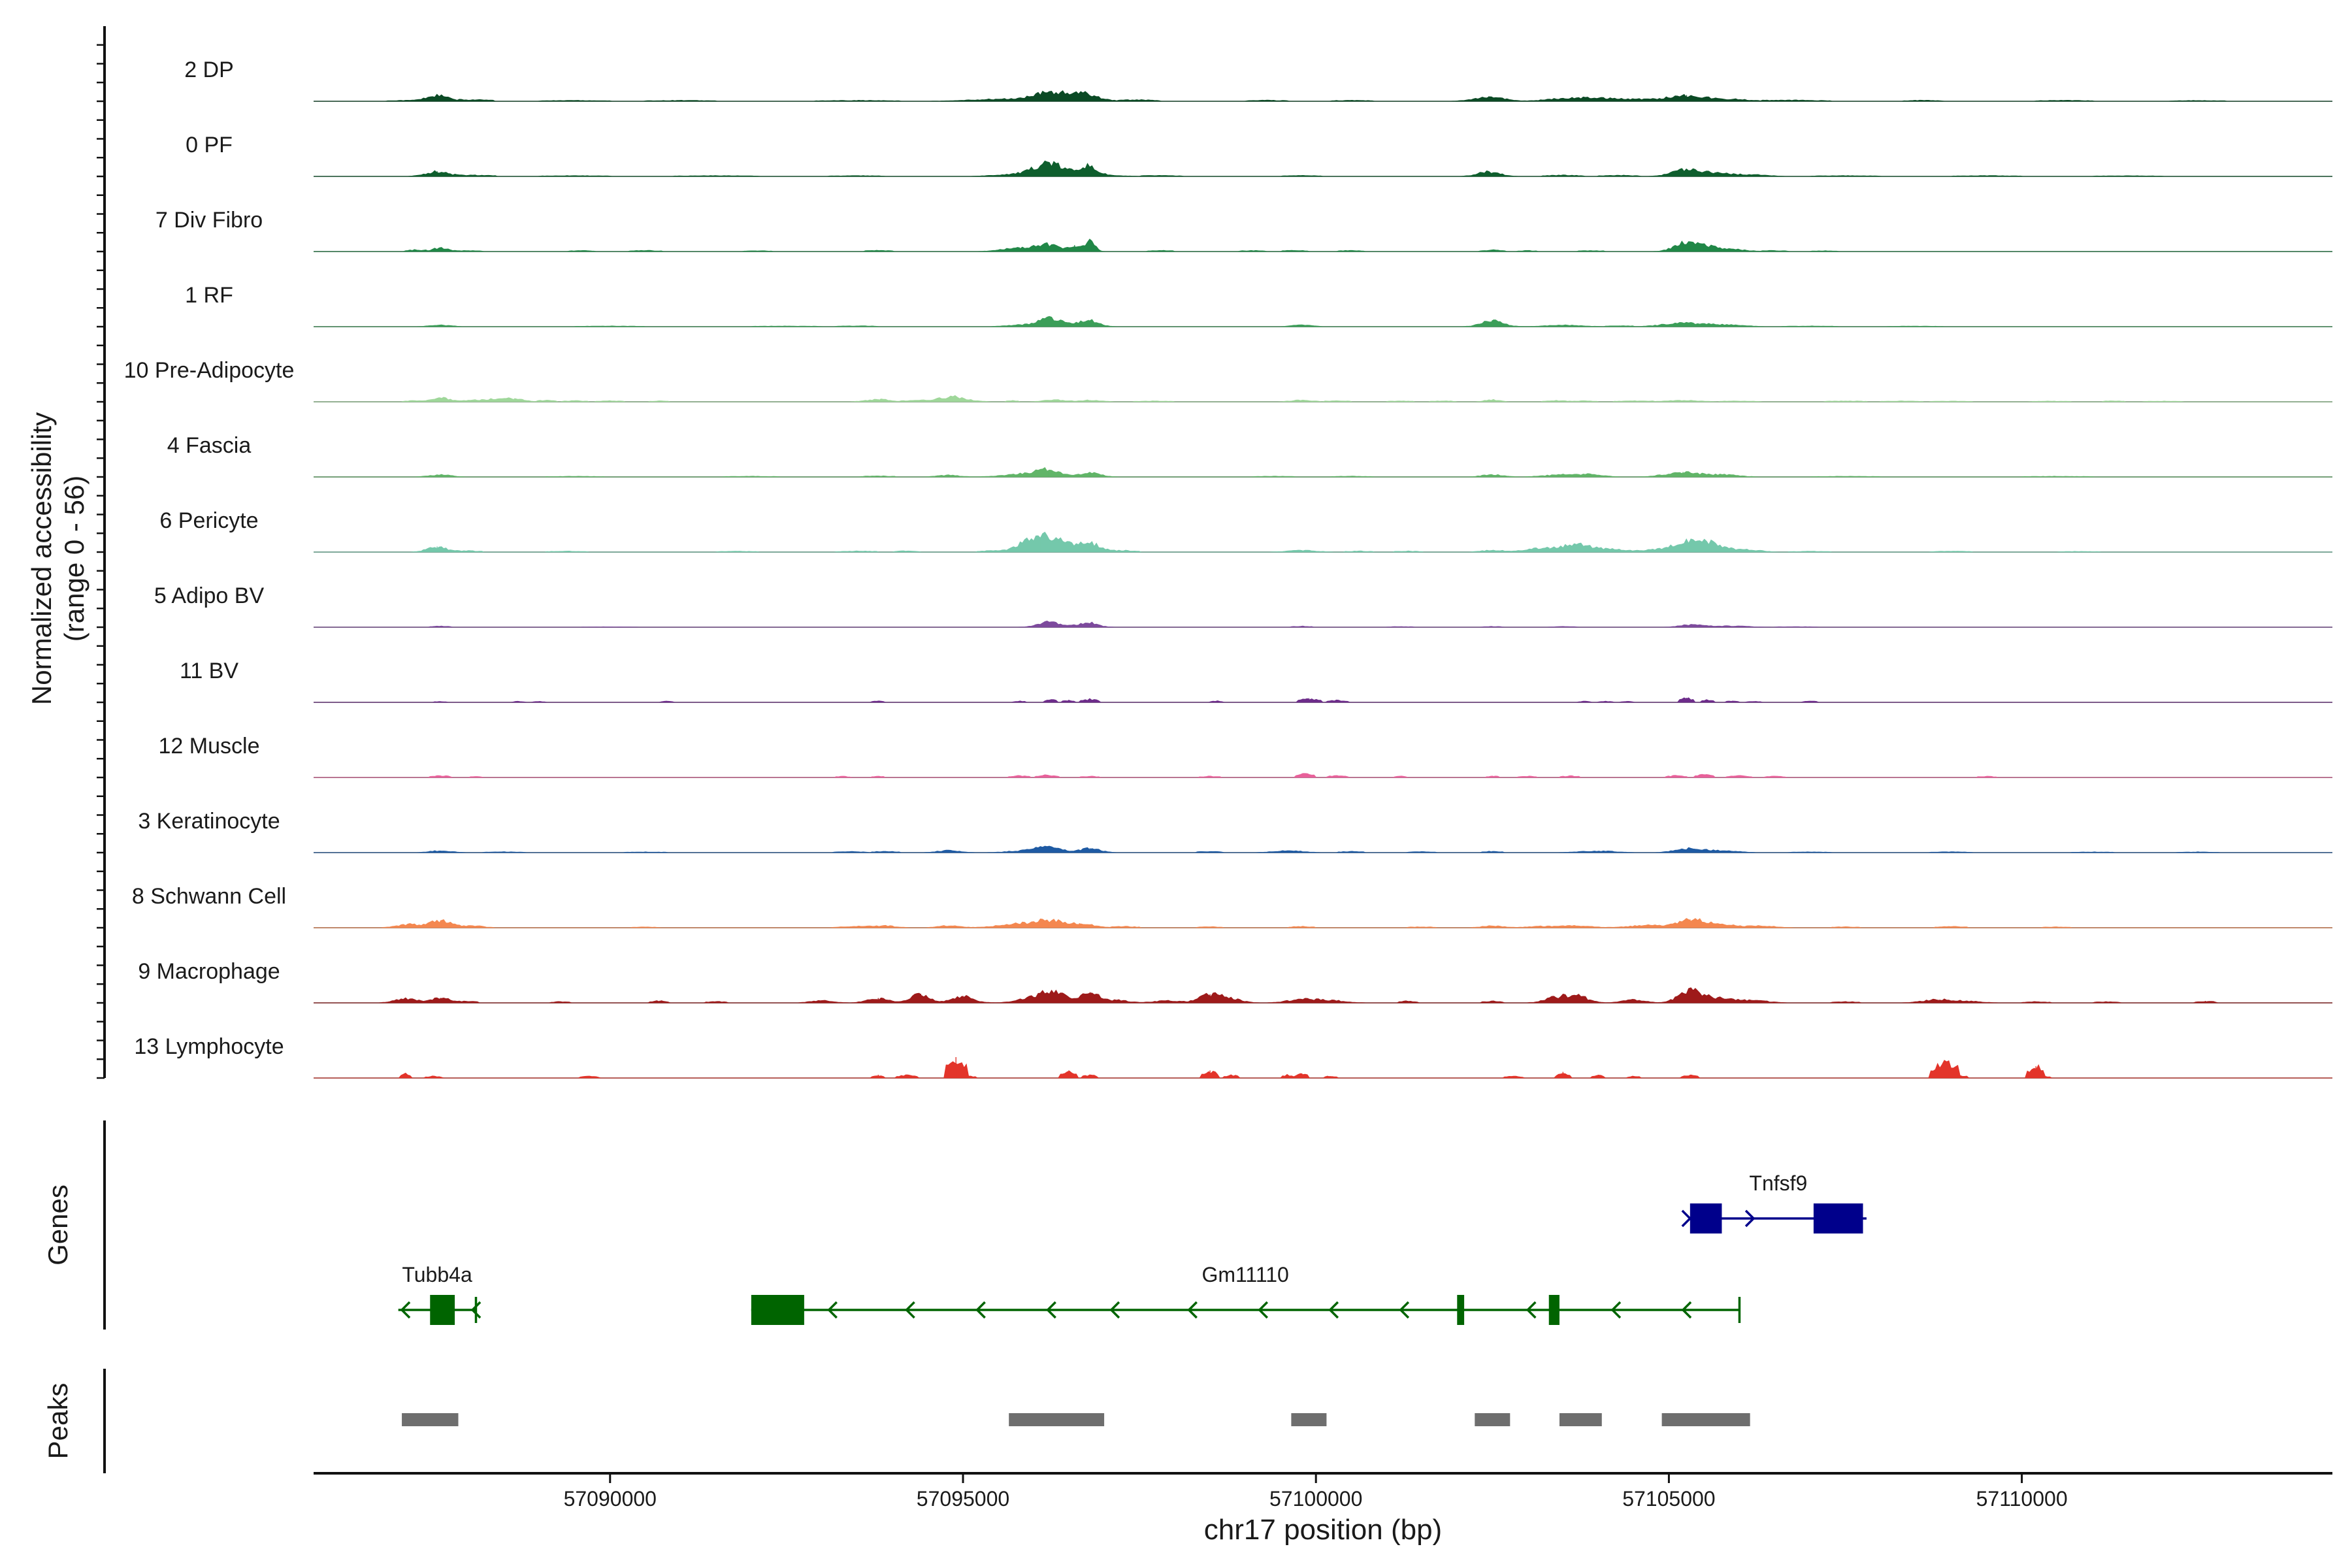  Describe the element at coordinates (57, 1421) in the screenshot. I see `peaks-track-label: Peaks` at that location.